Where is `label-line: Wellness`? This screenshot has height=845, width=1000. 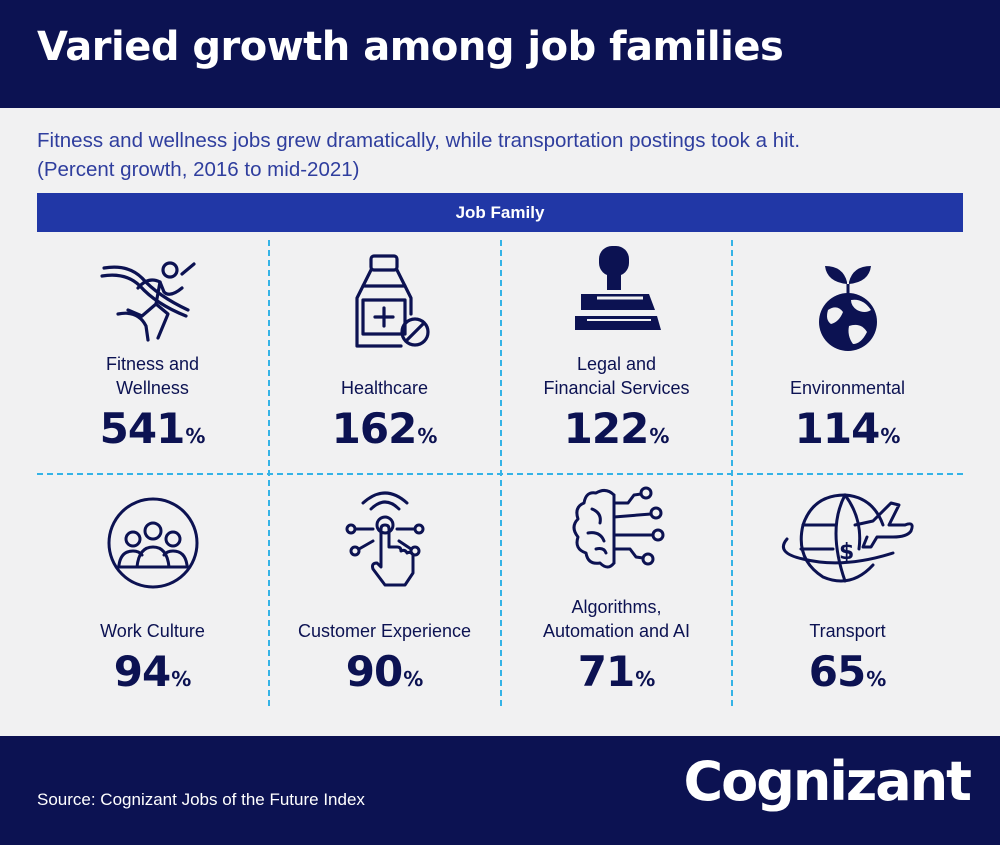
label-line: Wellness is located at coordinates (152, 388).